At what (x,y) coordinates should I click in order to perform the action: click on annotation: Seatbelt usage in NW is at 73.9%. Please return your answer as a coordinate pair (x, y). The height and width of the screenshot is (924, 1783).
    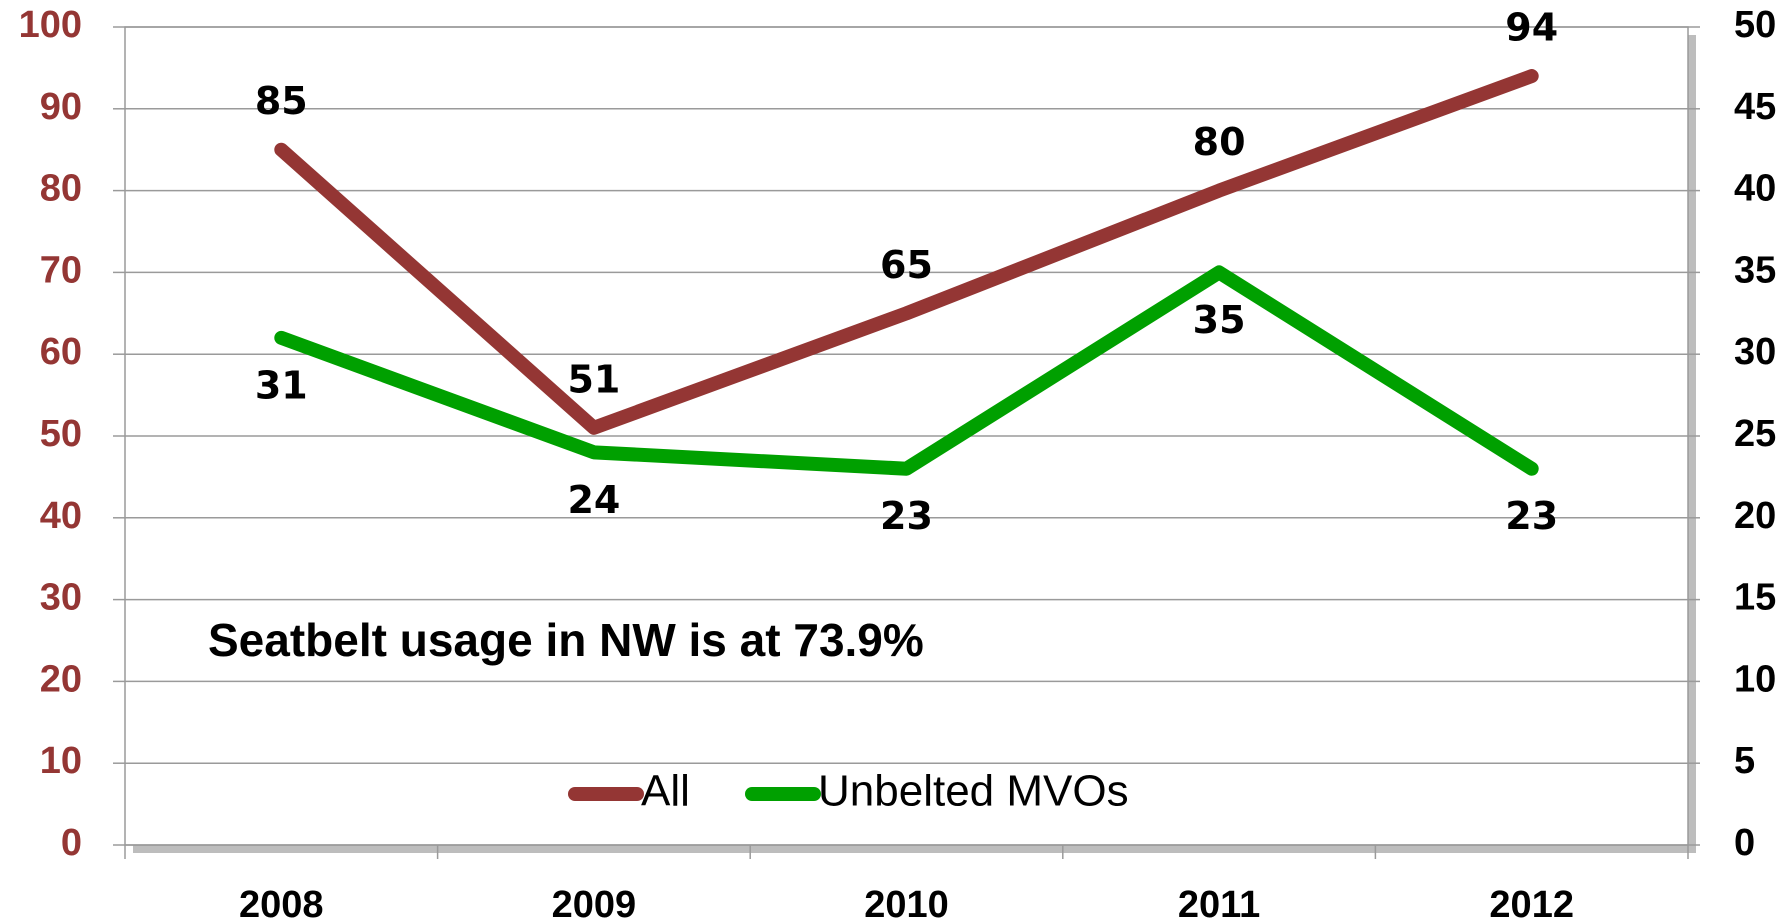
    Looking at the image, I should click on (566, 640).